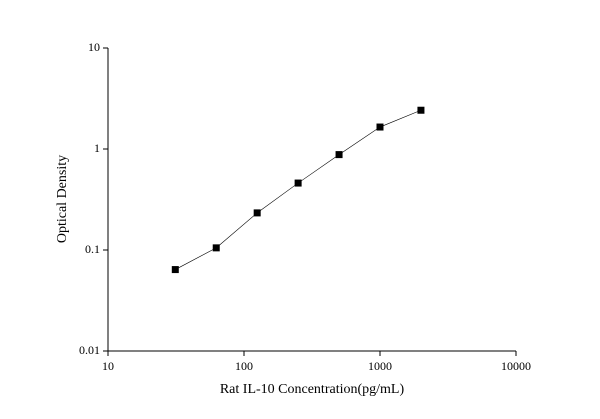  I want to click on x-axis-title: Rat IL-10 Concentration(pg/mL), so click(312, 389).